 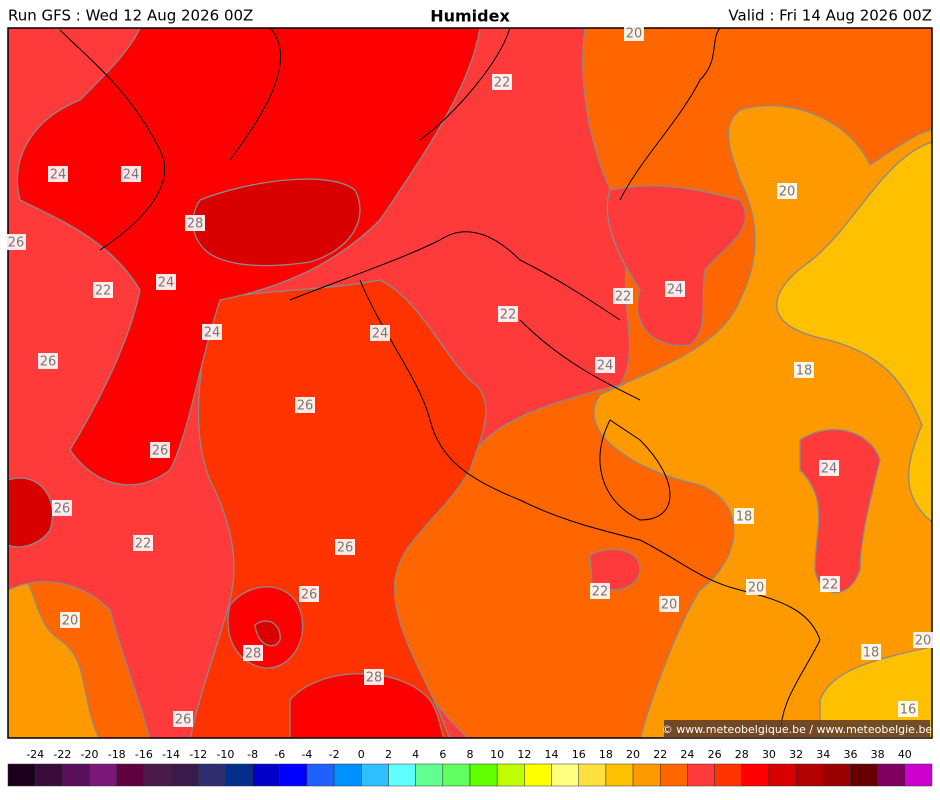 I want to click on colorbar-tick-label: -10, so click(x=225, y=754).